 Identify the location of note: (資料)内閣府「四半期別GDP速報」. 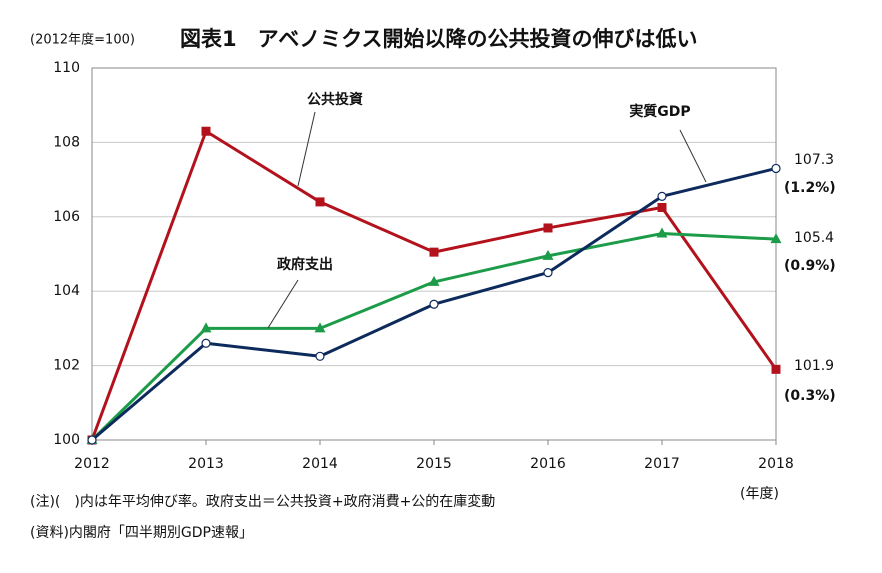
(141, 533).